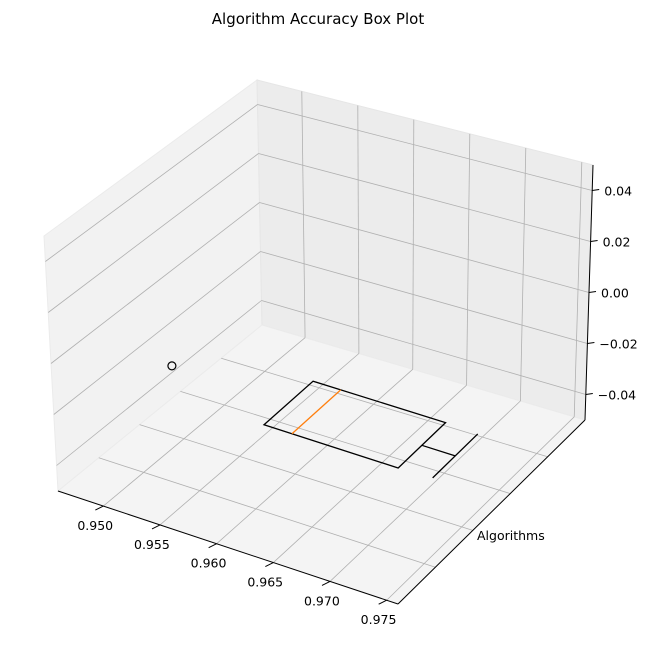 Image resolution: width=648 pixels, height=658 pixels. What do you see at coordinates (615, 293) in the screenshot?
I see `z-tick-label: 0.00` at bounding box center [615, 293].